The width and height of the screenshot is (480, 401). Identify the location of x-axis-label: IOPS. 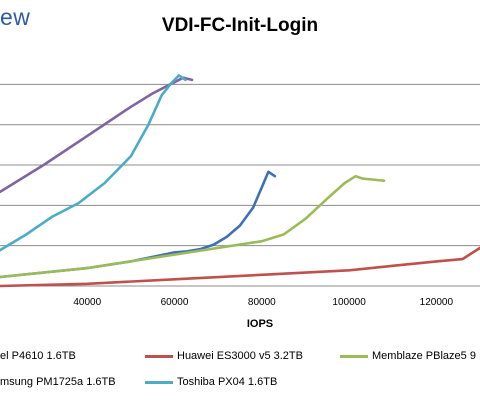
(260, 324).